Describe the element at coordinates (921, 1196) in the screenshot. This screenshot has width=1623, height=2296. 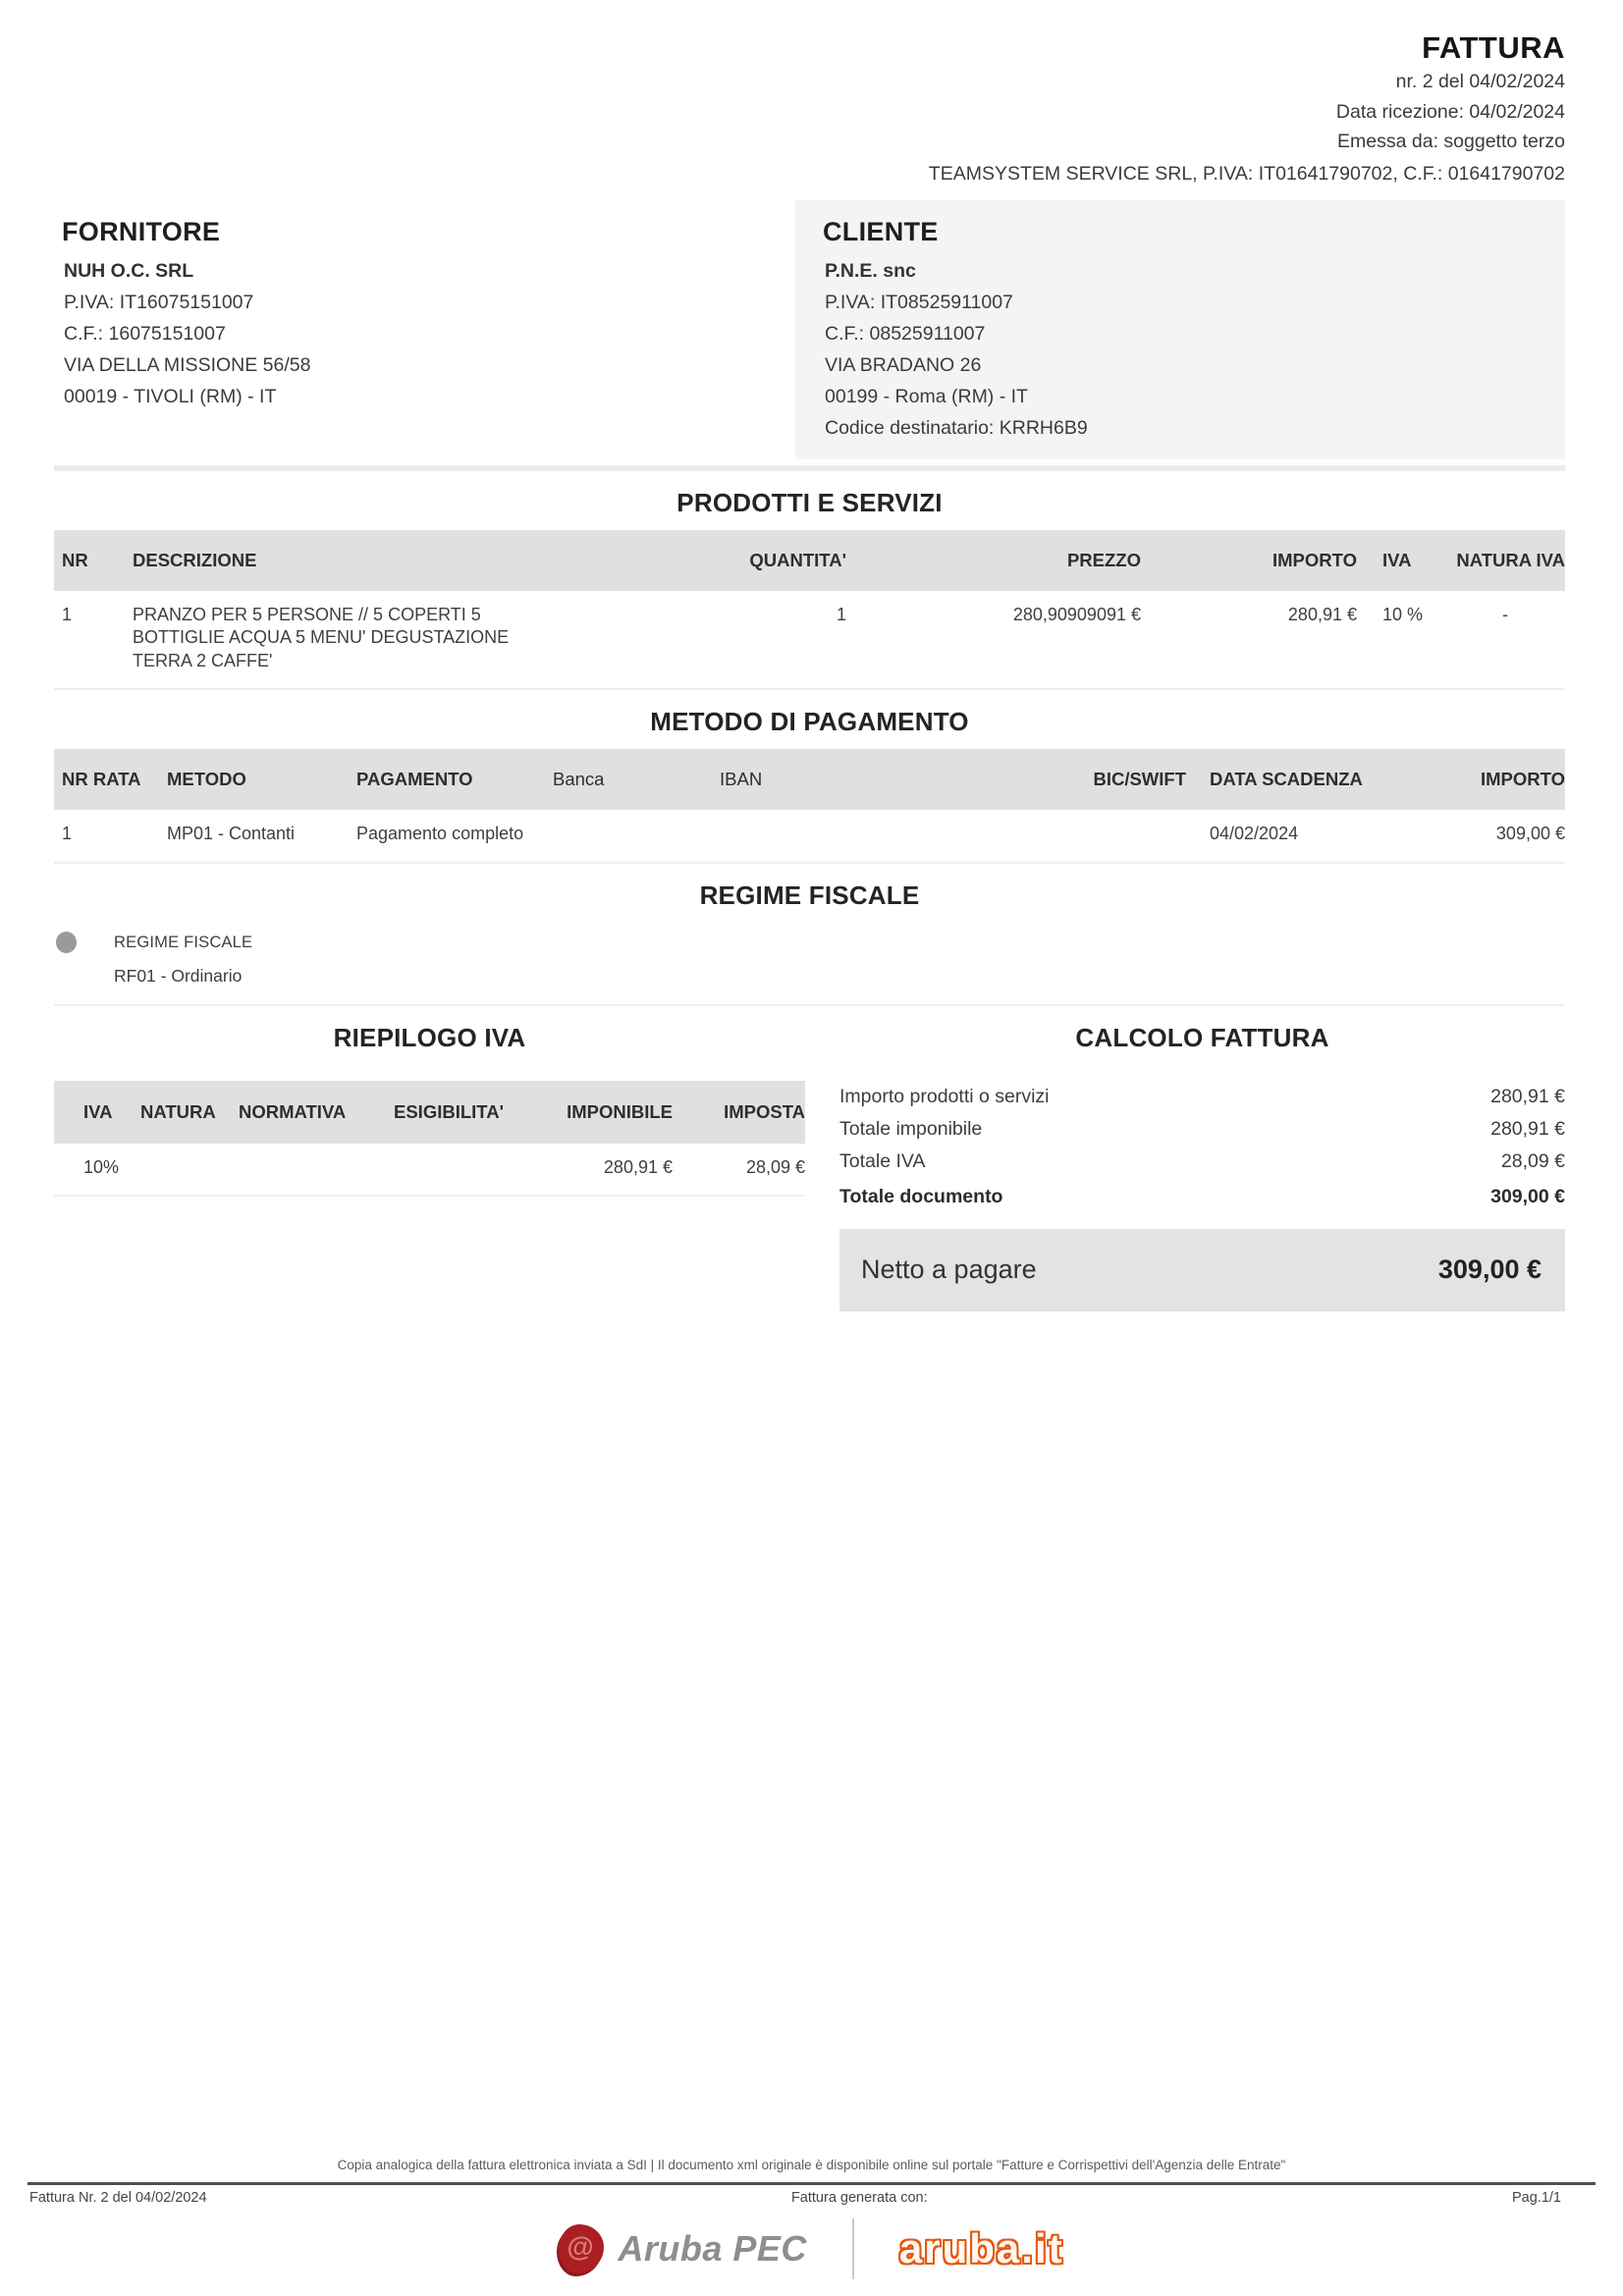
I see `calc-label: Totale documento` at that location.